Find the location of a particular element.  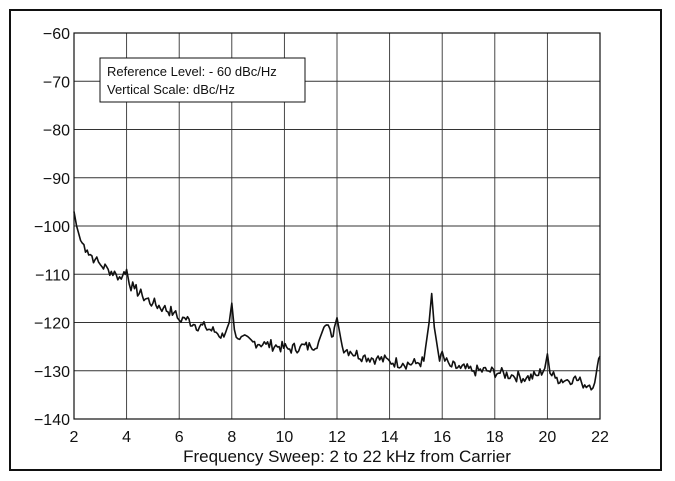

x-tick-label: 2 is located at coordinates (74, 437).